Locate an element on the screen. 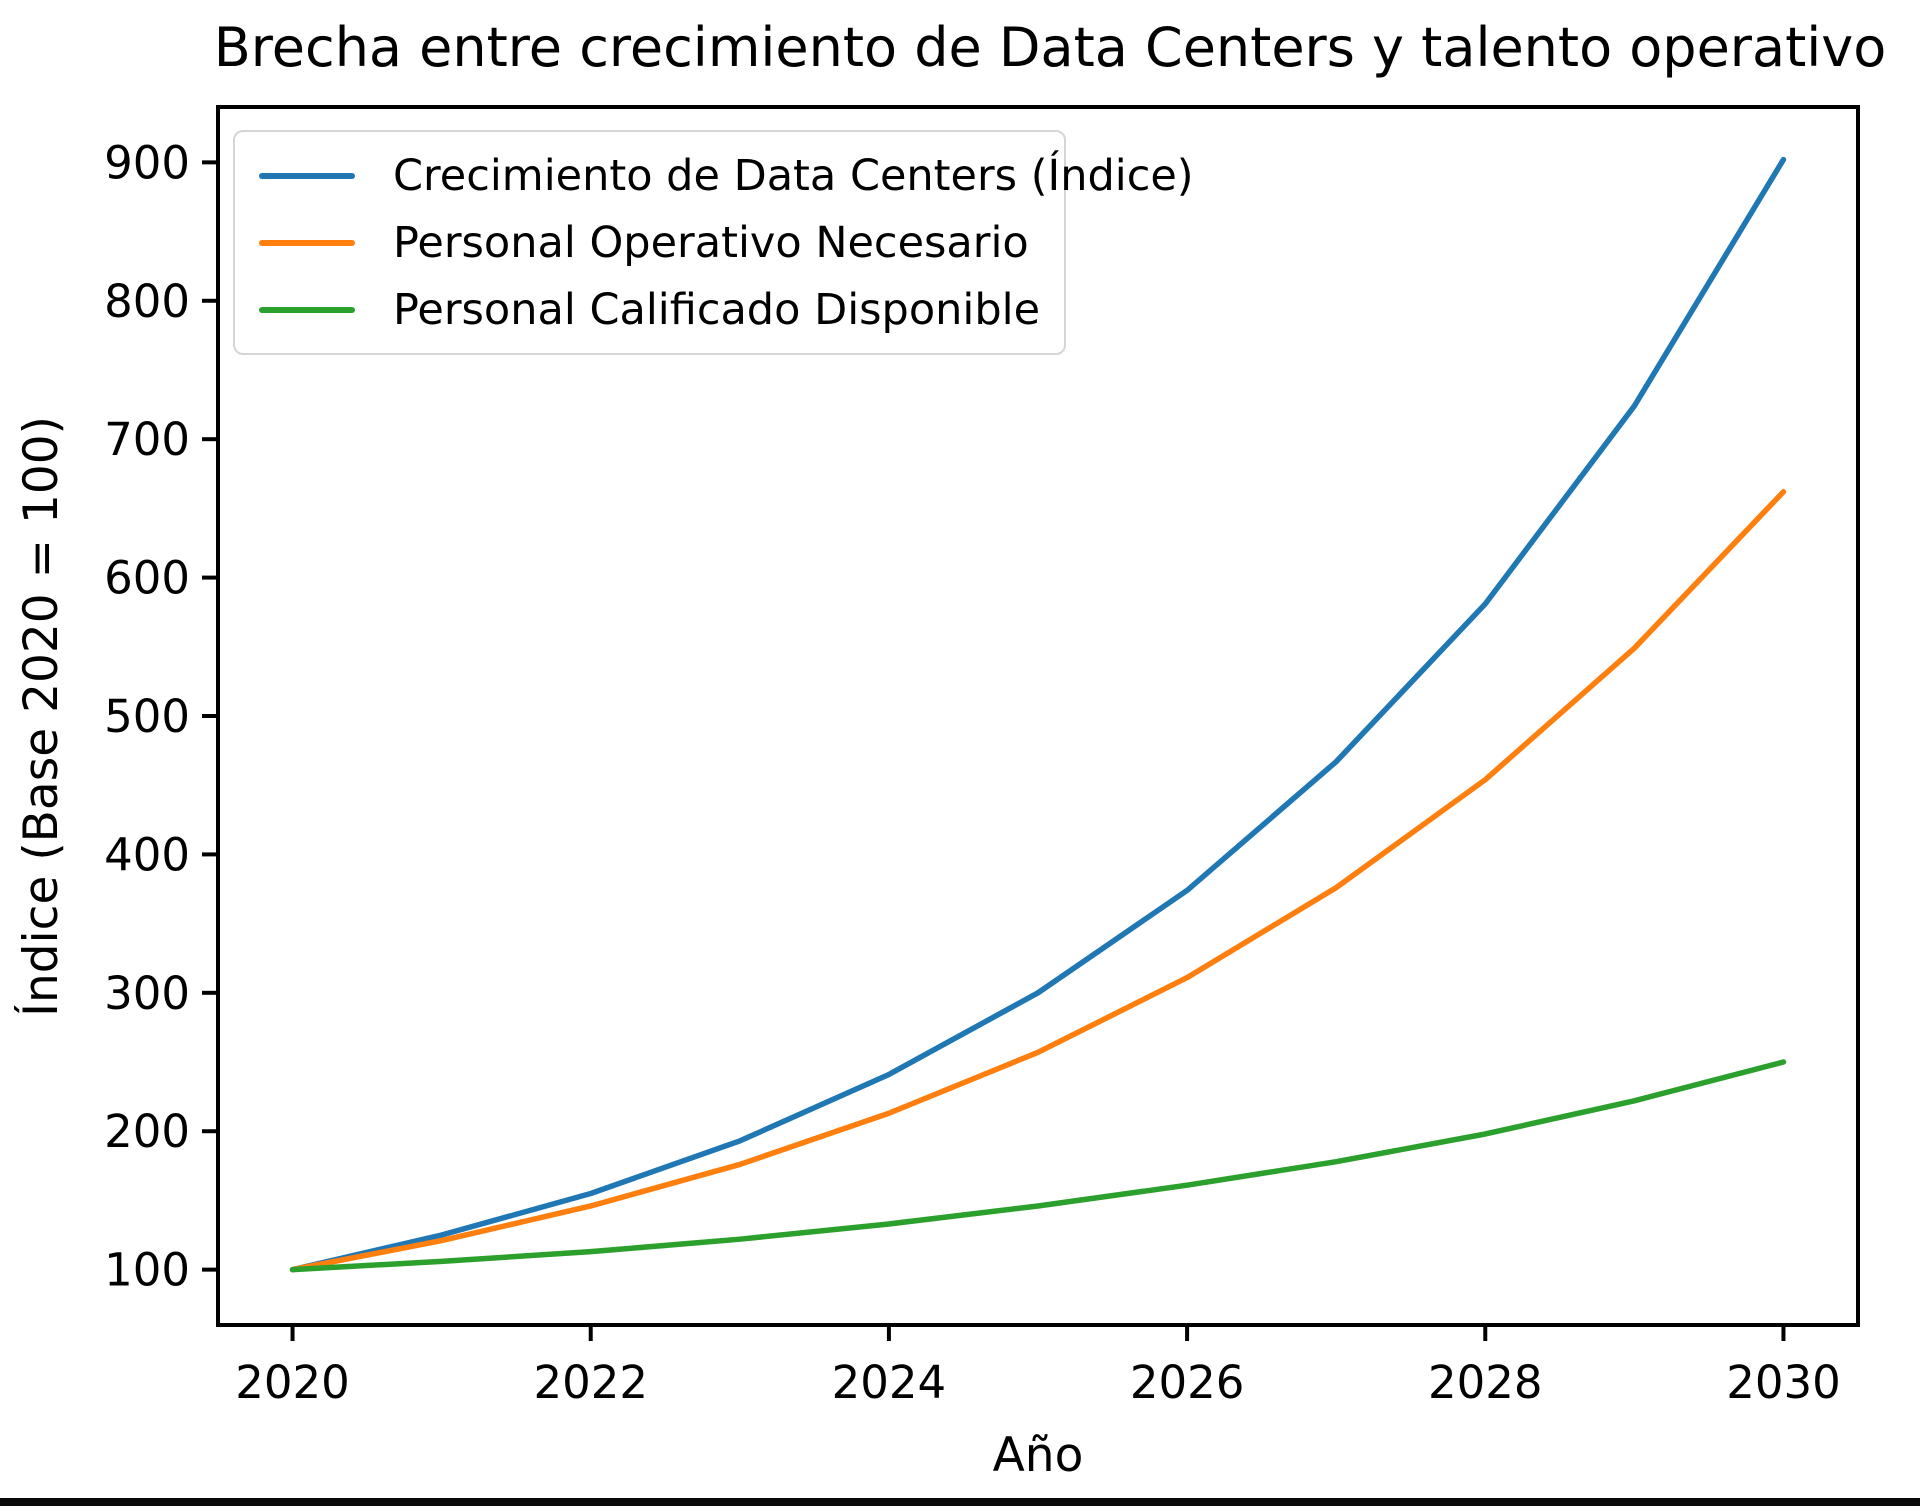 Image resolution: width=1920 pixels, height=1506 pixels. bottom-border-bar is located at coordinates (960, 1502).